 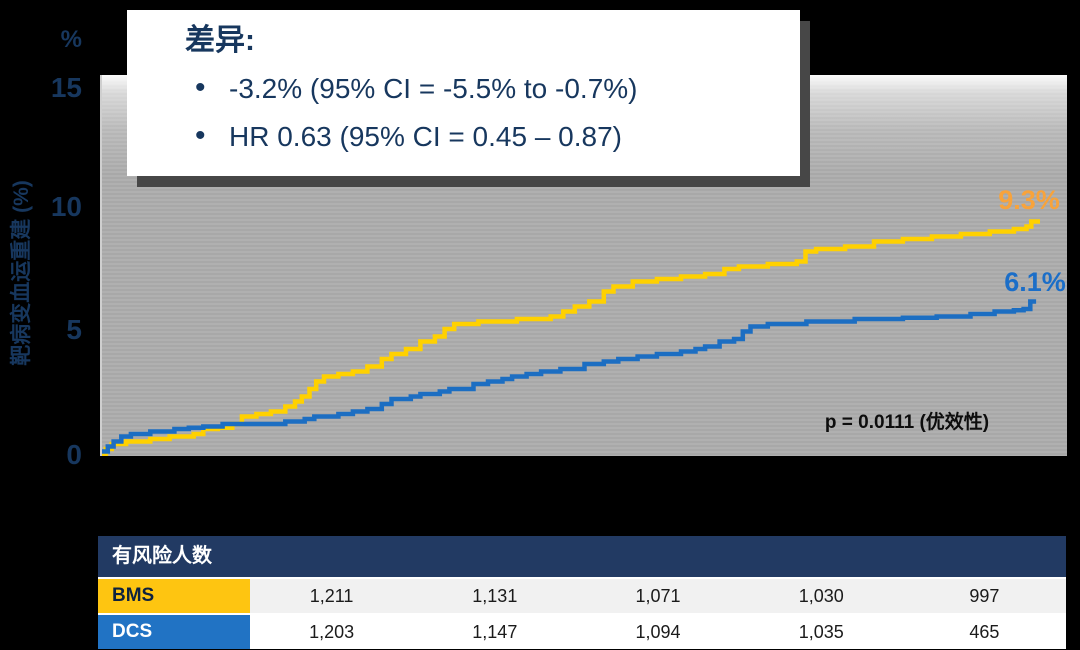 I want to click on p-value-label: p = 0.0111 (优效性), so click(x=907, y=422).